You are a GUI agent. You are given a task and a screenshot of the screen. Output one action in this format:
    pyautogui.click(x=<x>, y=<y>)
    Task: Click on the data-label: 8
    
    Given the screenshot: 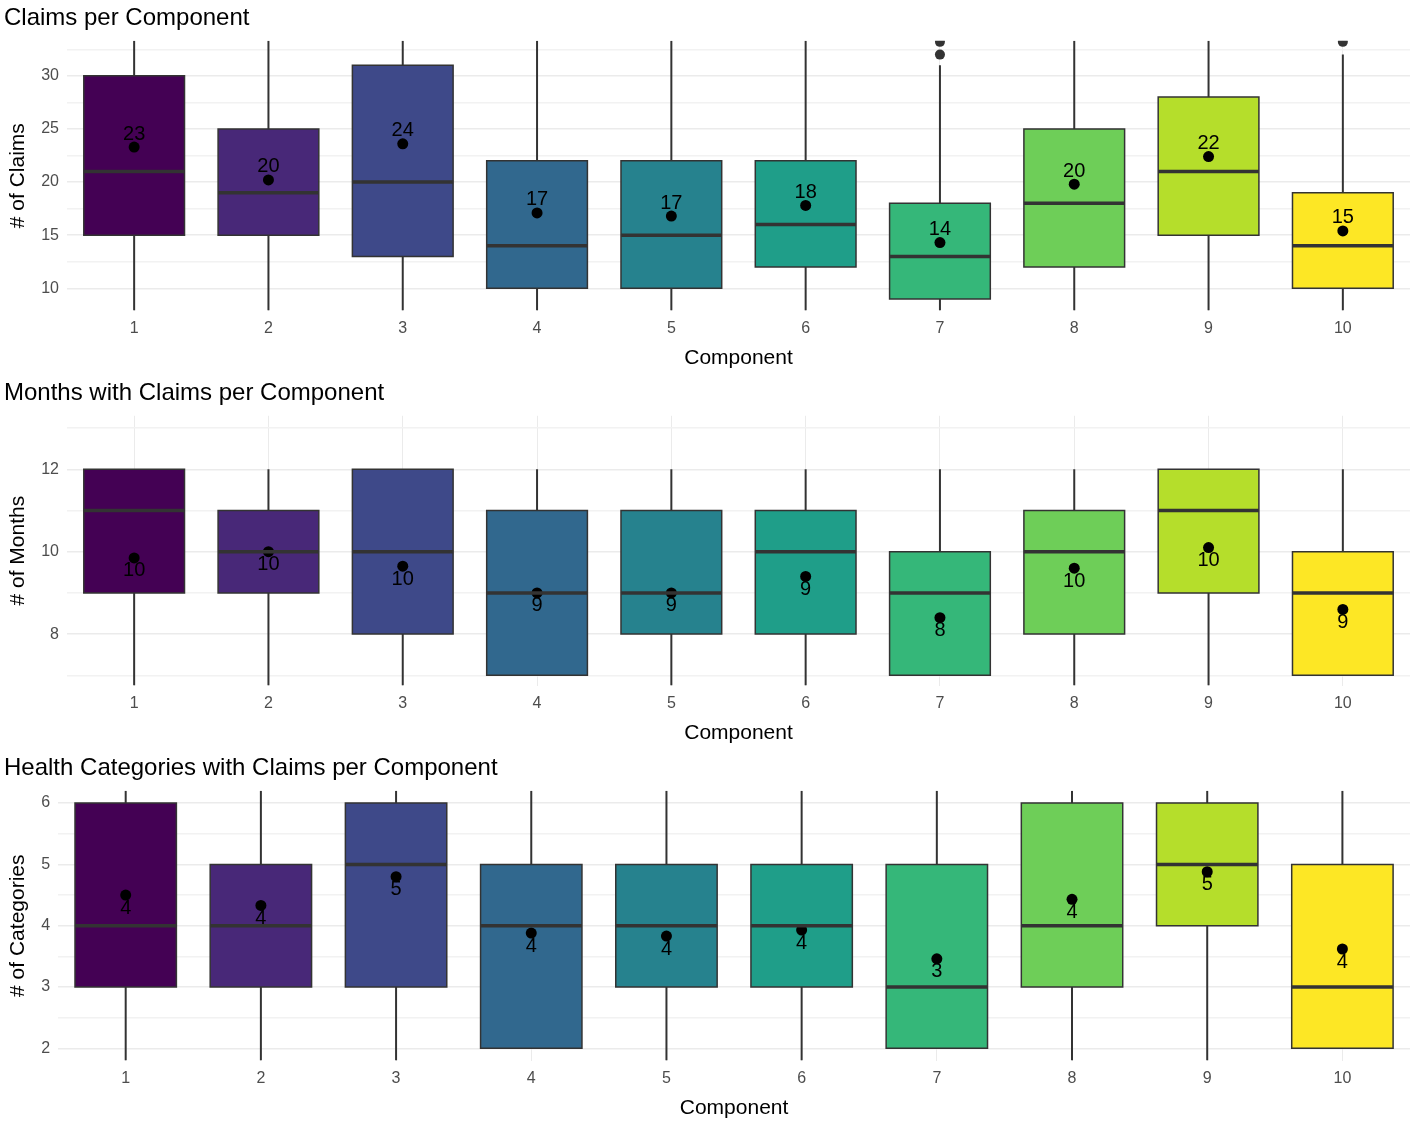 What is the action you would take?
    pyautogui.click(x=940, y=629)
    